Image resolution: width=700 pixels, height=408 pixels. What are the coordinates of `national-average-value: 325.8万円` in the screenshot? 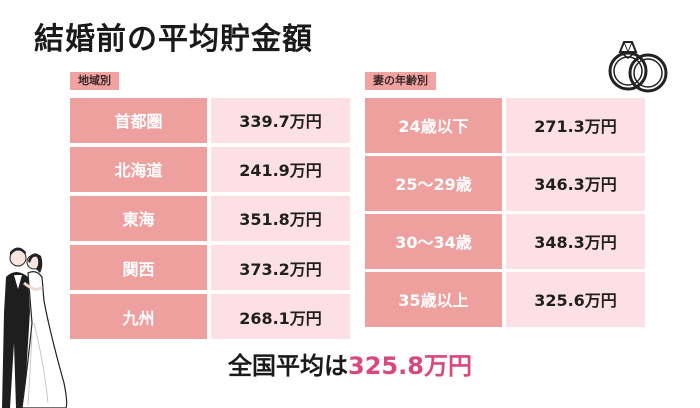 It's located at (410, 366).